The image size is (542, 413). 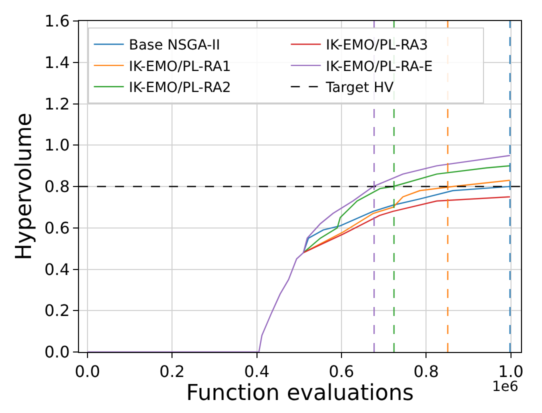 I want to click on y-tick-label: 0.6, so click(x=57, y=228).